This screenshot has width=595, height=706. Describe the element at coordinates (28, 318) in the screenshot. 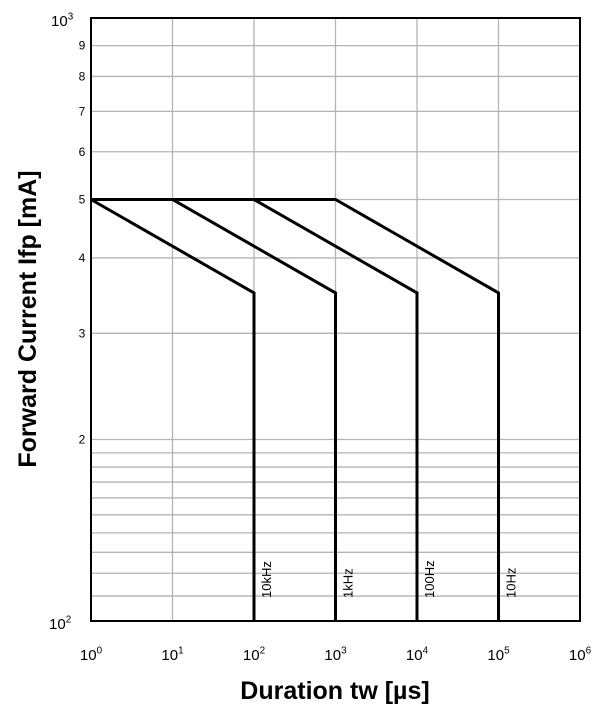

I see `y-axis-label: Forward Current Ifp [mA]` at that location.